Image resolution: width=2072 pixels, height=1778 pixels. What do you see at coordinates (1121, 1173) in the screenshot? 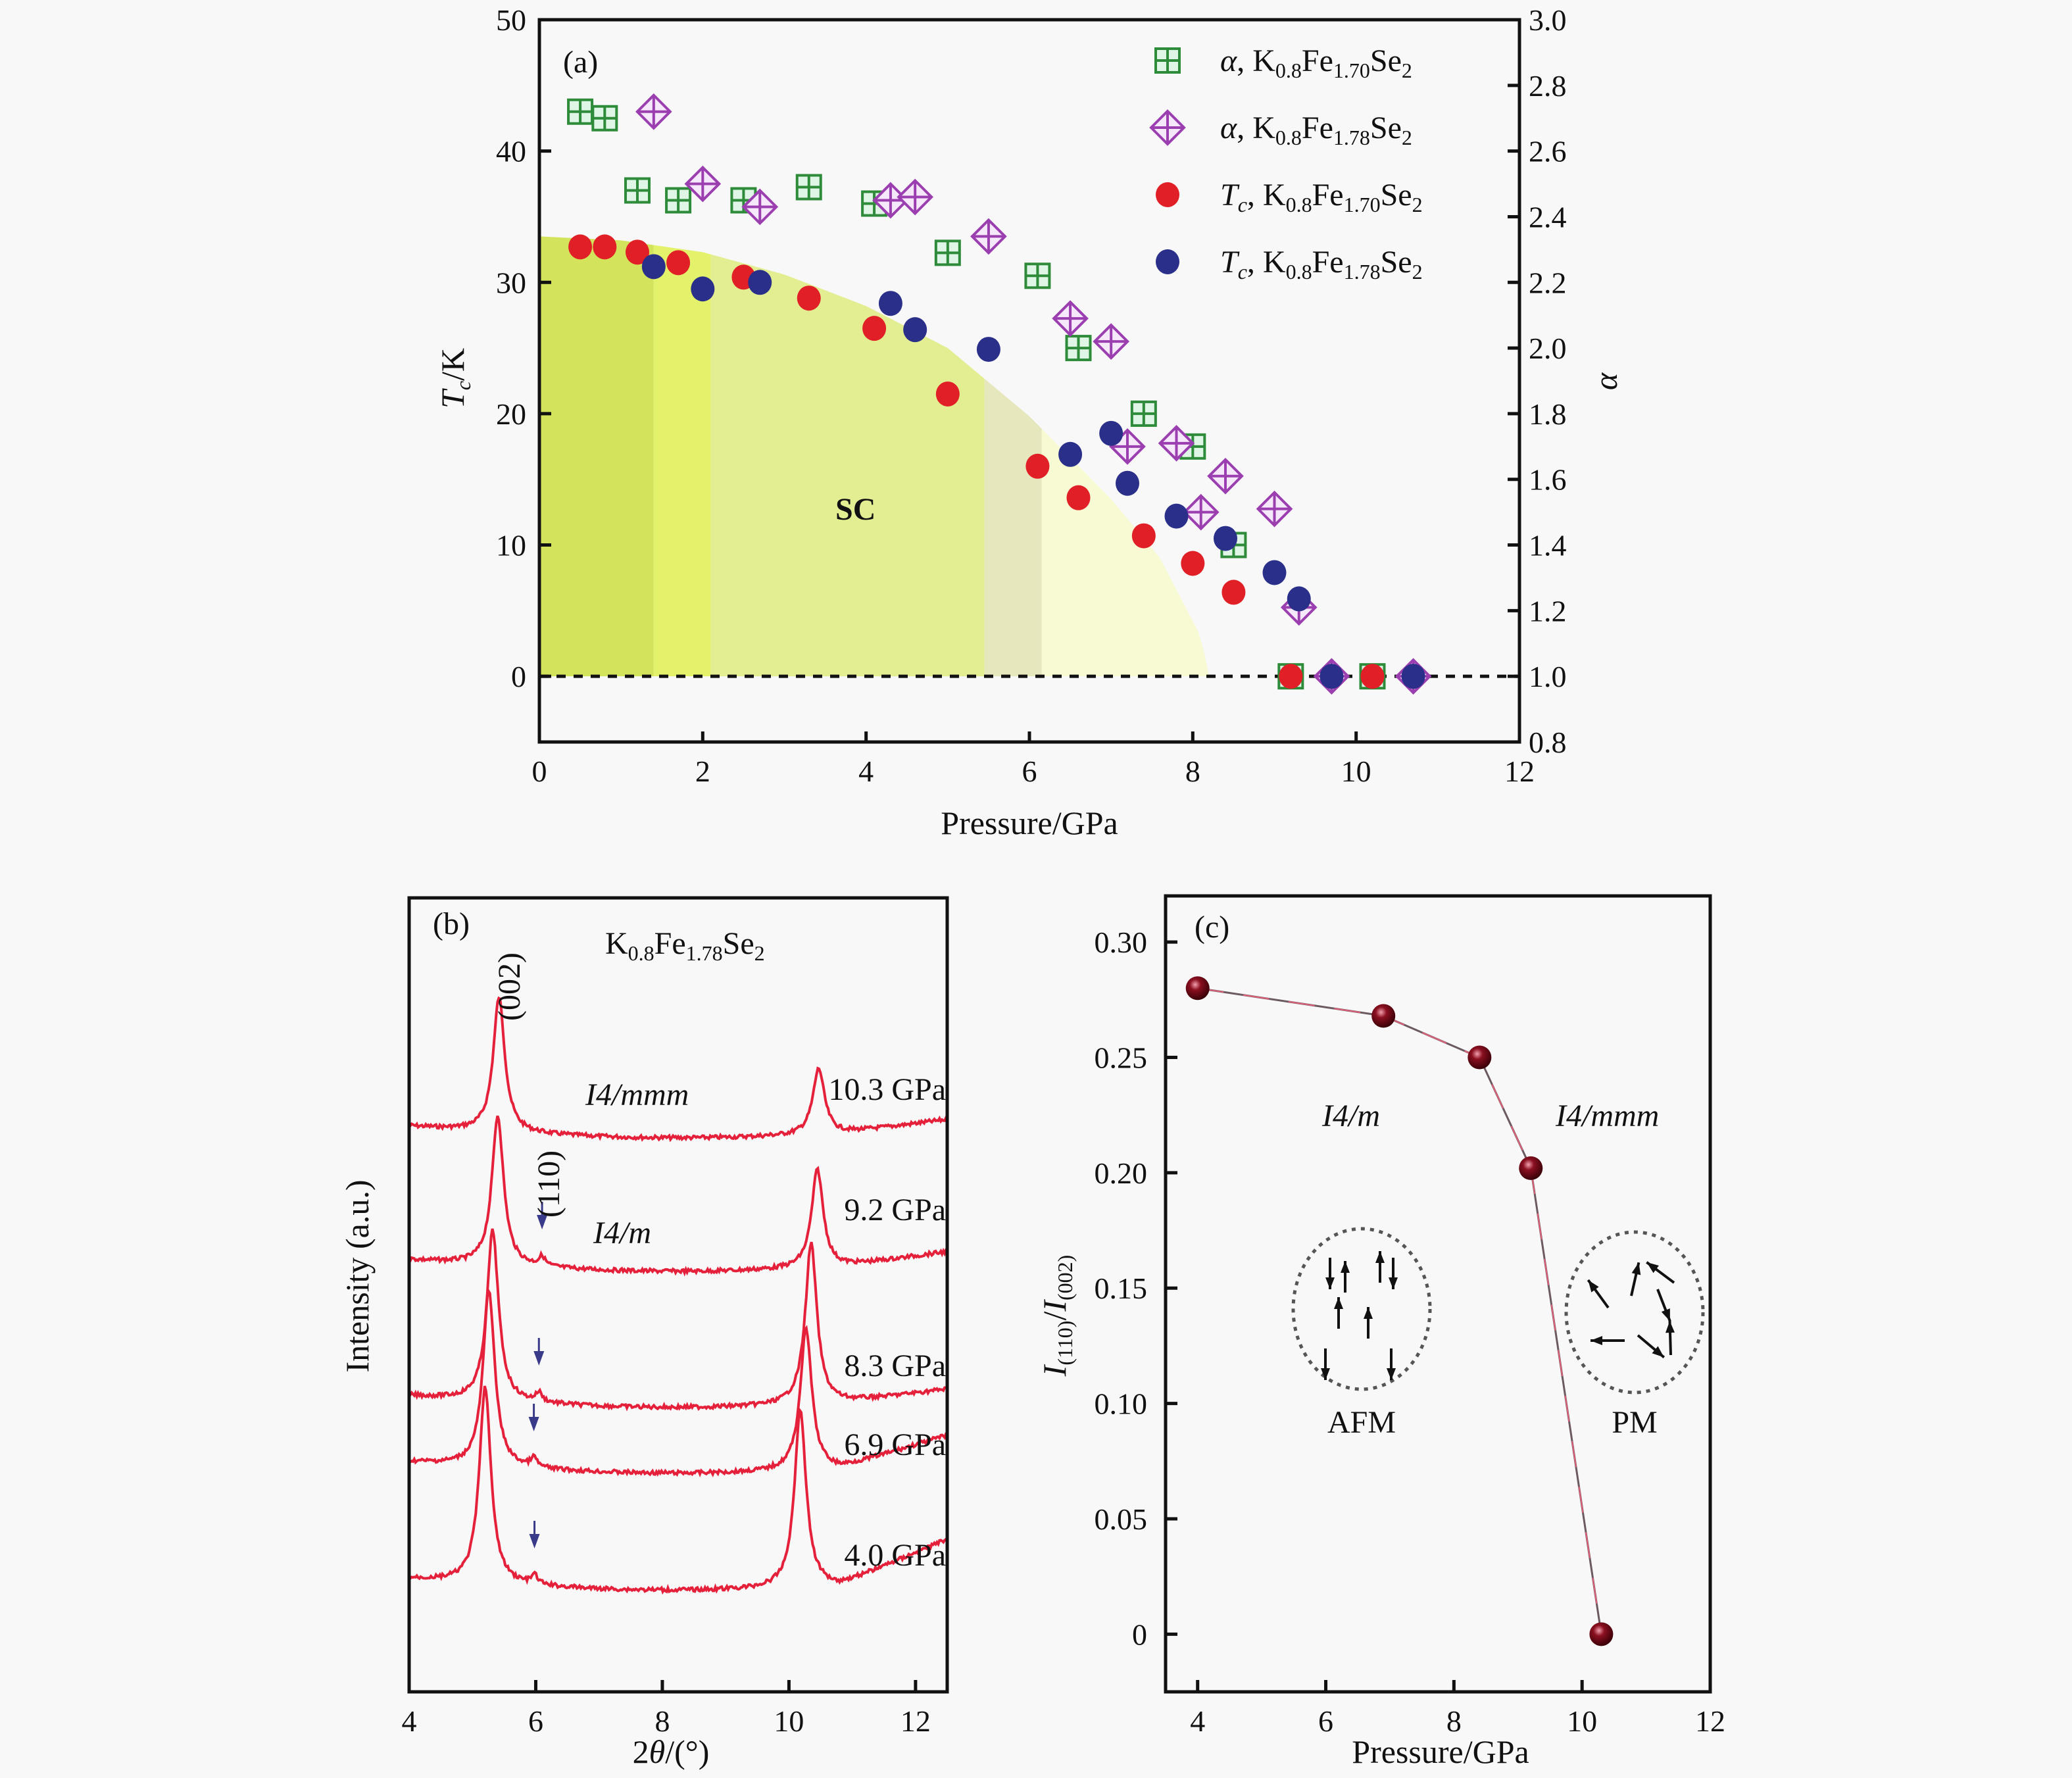
I see `y-tick-label: 0.20` at bounding box center [1121, 1173].